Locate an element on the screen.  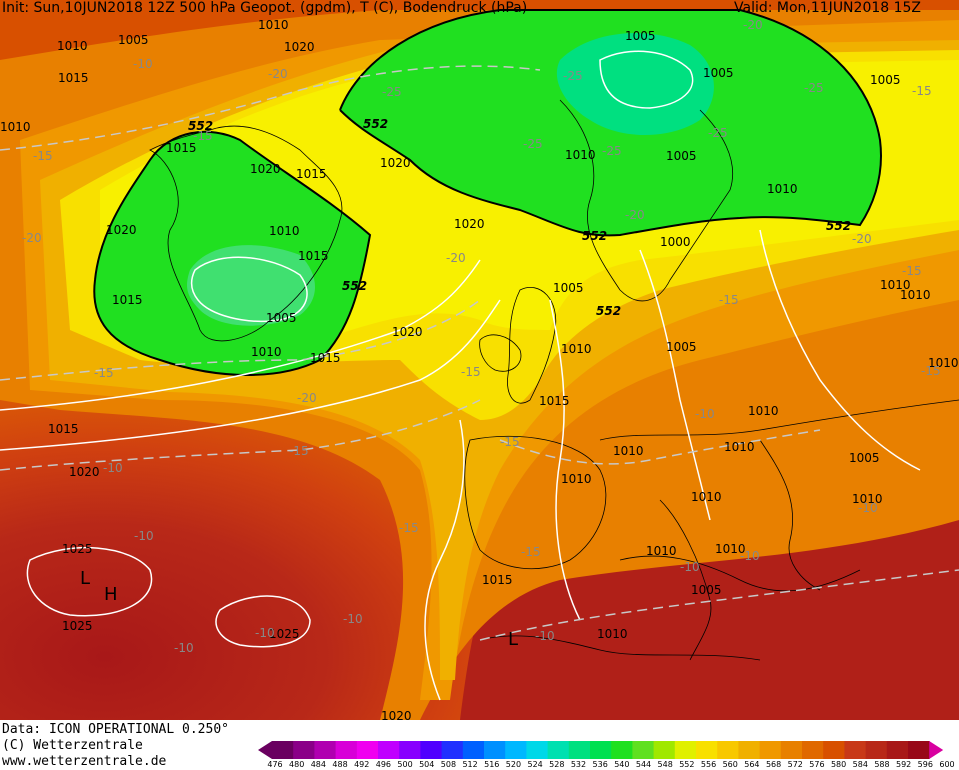
scale-value: 484 is located at coordinates (318, 764).